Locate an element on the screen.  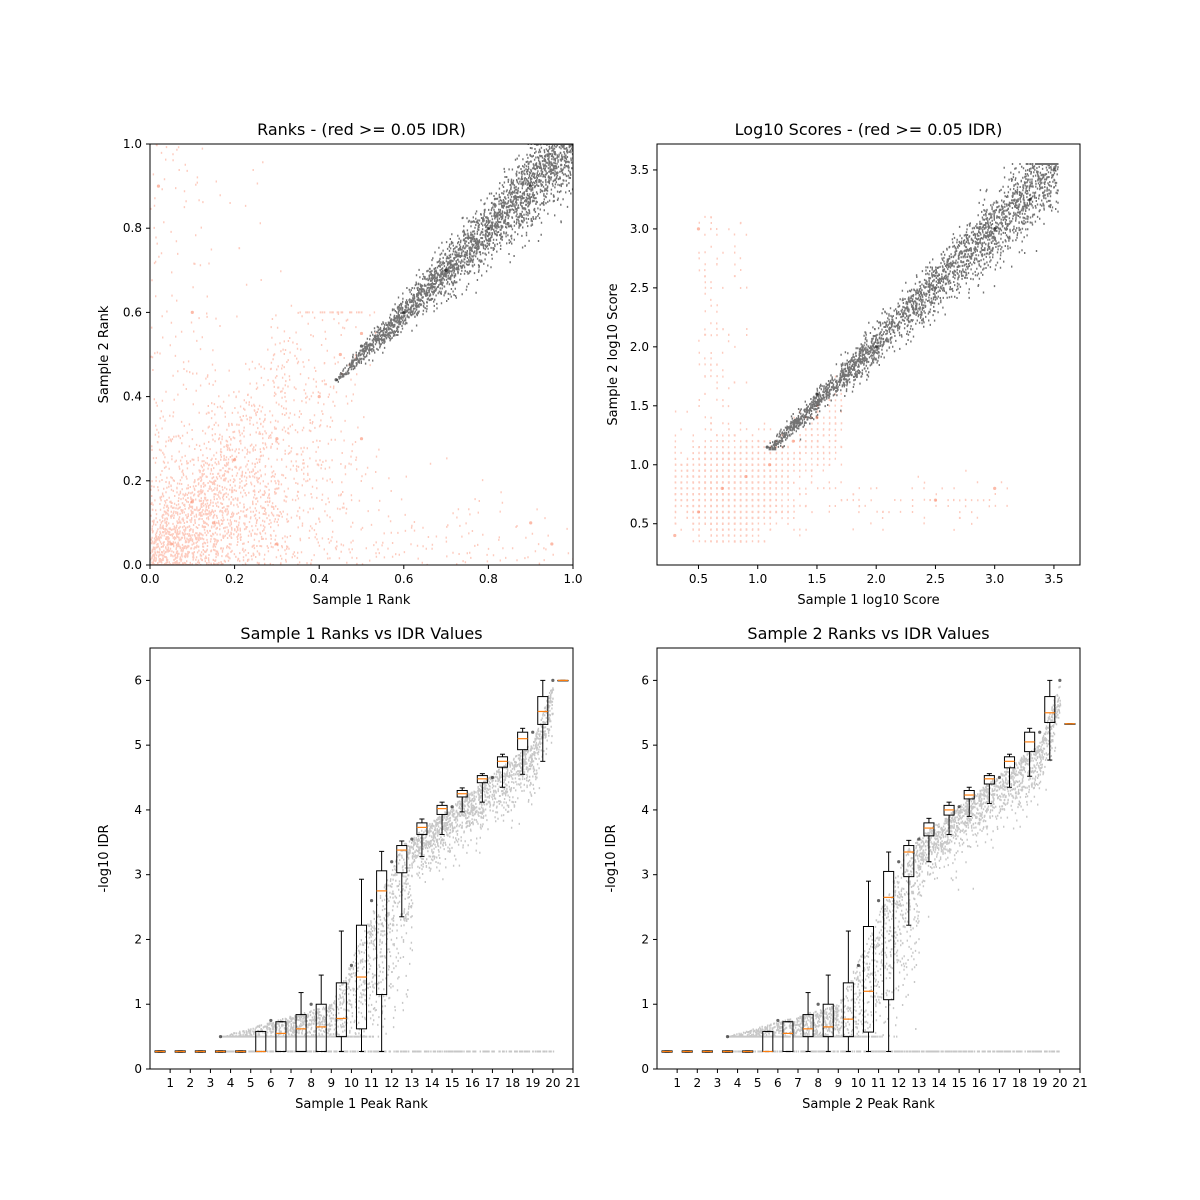
x-tick-label: 18 is located at coordinates (512, 1083).